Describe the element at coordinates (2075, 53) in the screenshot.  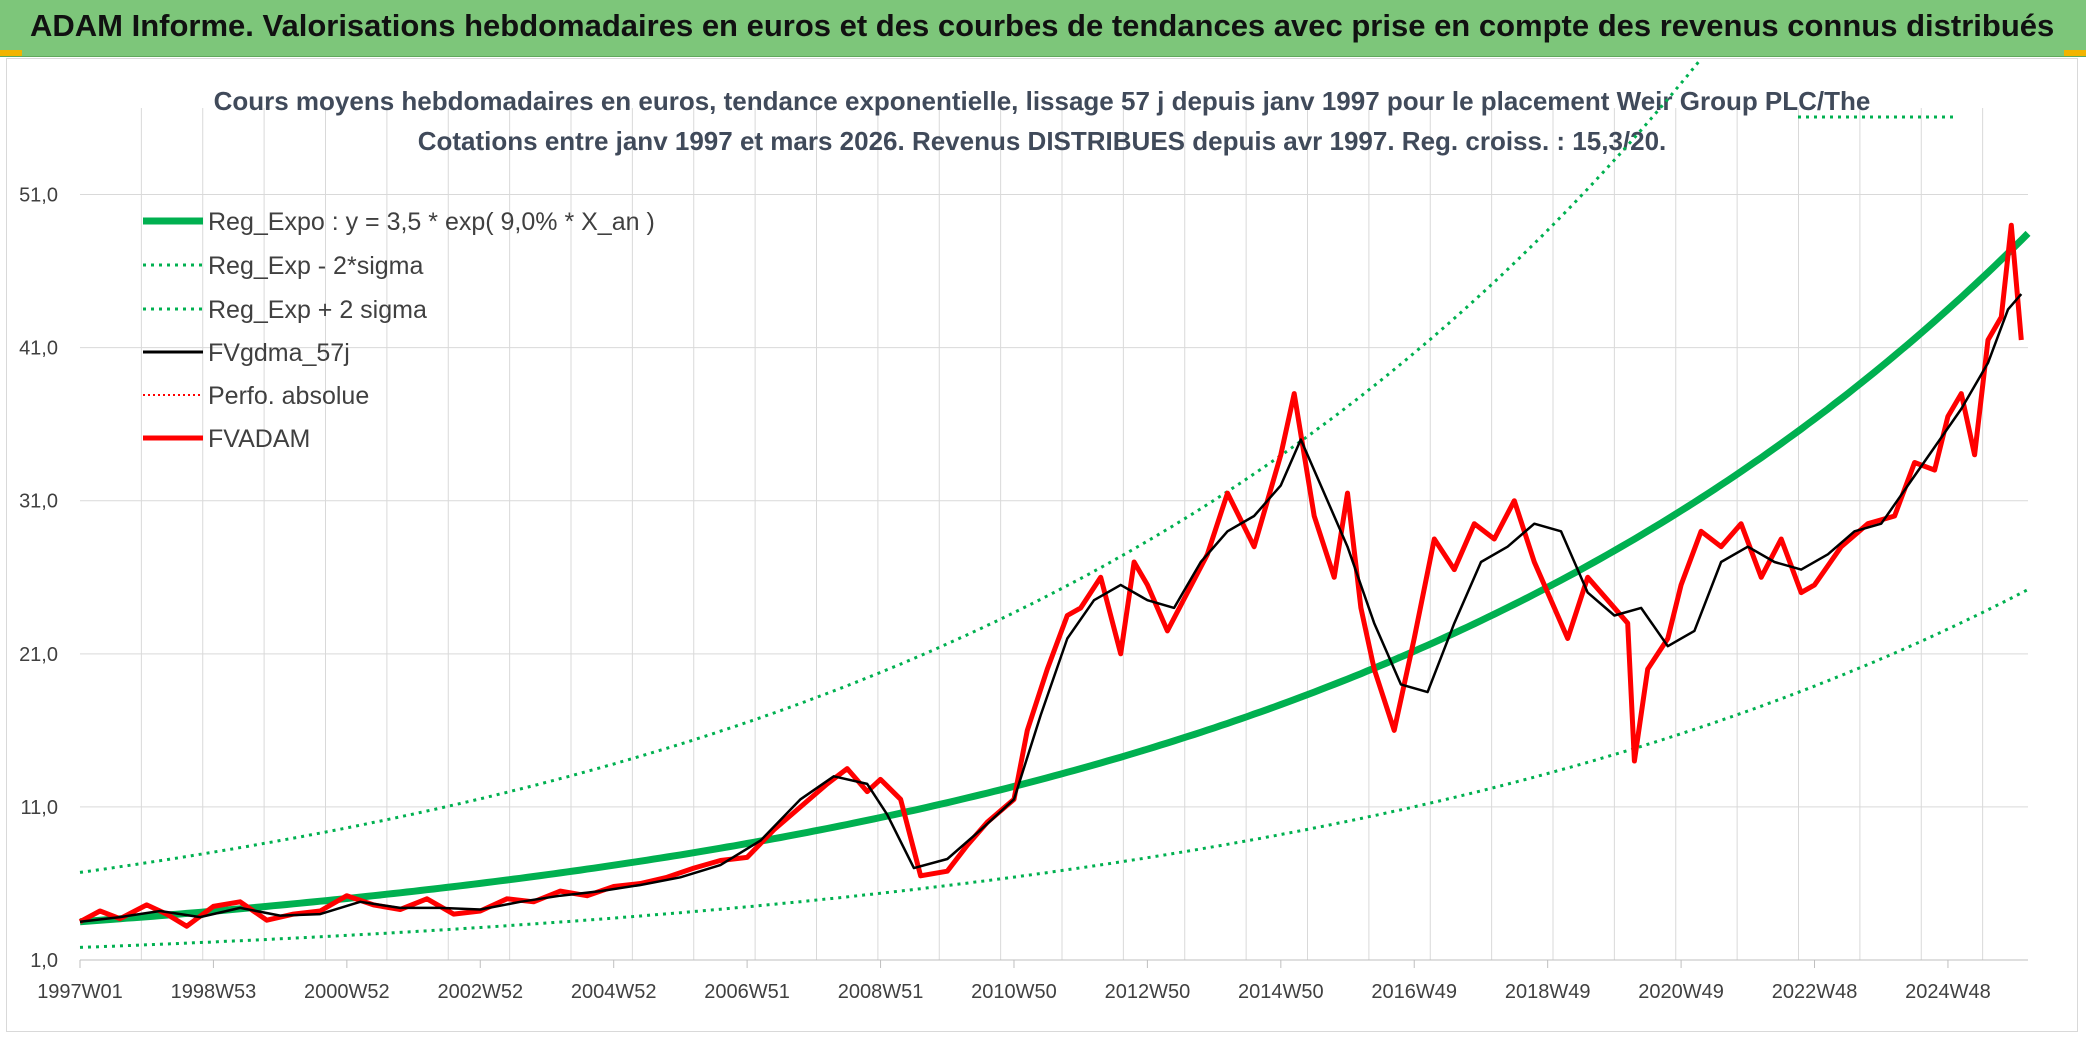
I see `banner-corner-right` at that location.